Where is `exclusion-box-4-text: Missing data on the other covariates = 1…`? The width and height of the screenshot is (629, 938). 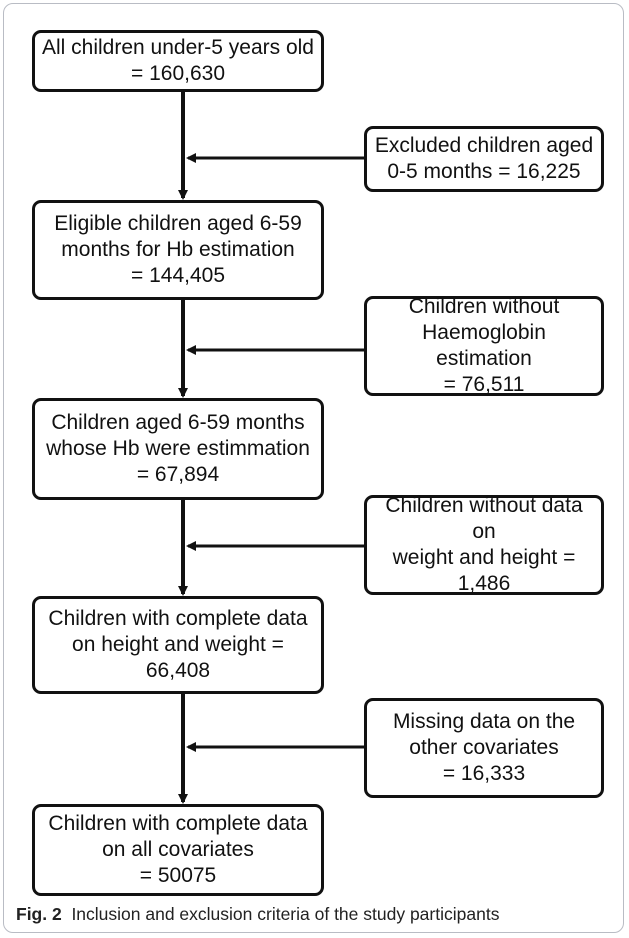
exclusion-box-4-text: Missing data on the other covariates = 1… is located at coordinates (484, 747).